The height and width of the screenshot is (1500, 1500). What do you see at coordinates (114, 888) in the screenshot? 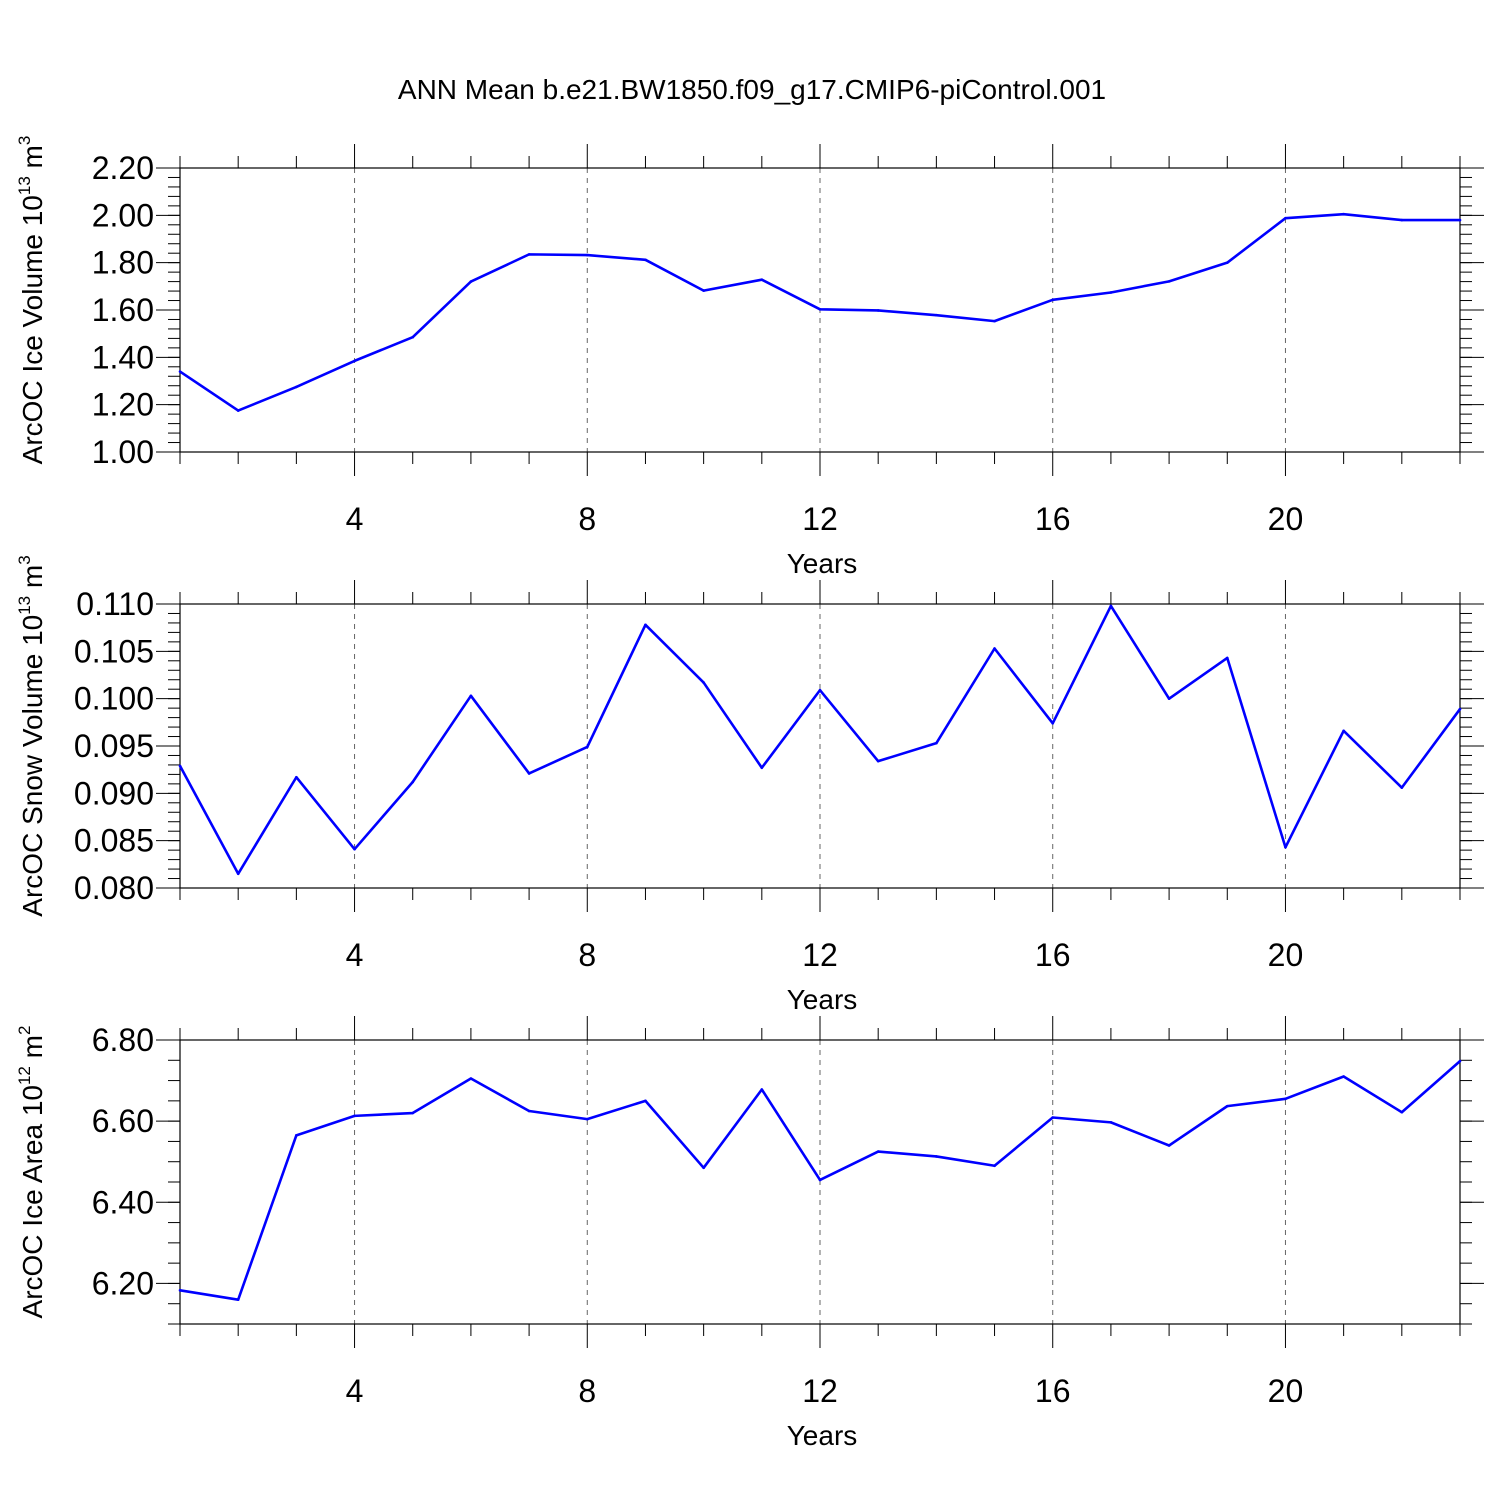
I see `y-tick-label: 0.080` at bounding box center [114, 888].